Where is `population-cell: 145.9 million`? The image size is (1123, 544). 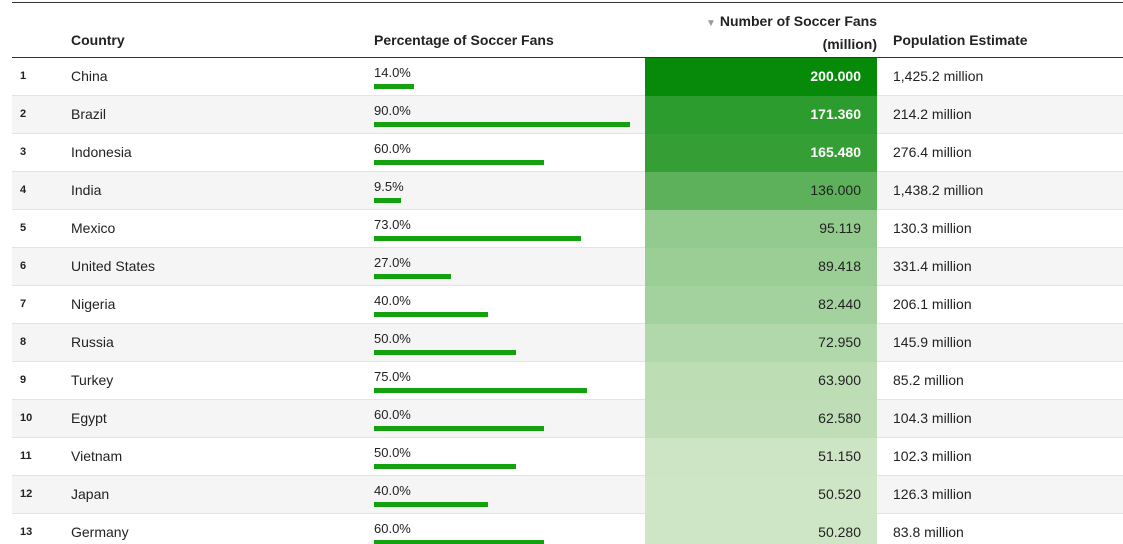
population-cell: 145.9 million is located at coordinates (932, 342).